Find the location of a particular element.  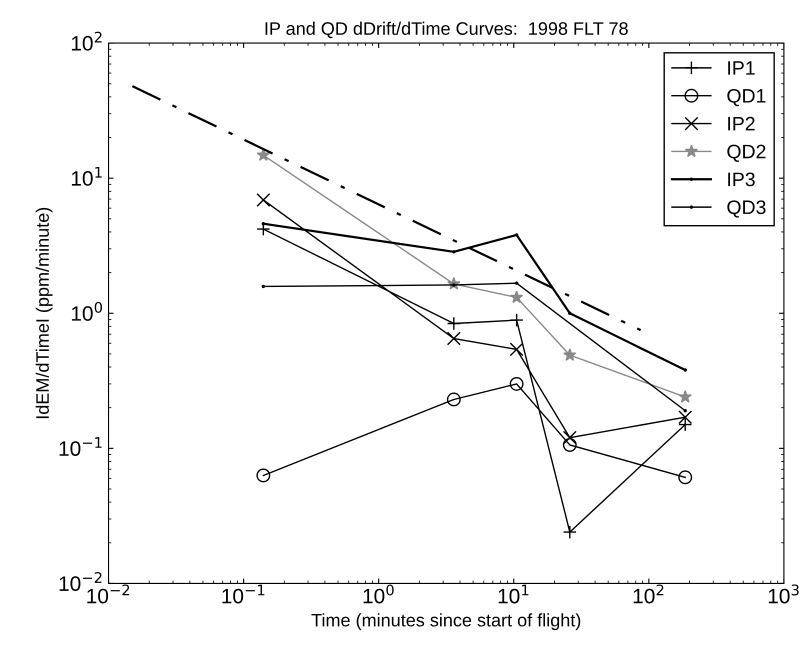

y-tick-label: 10$^{1}$ is located at coordinates (87, 176).